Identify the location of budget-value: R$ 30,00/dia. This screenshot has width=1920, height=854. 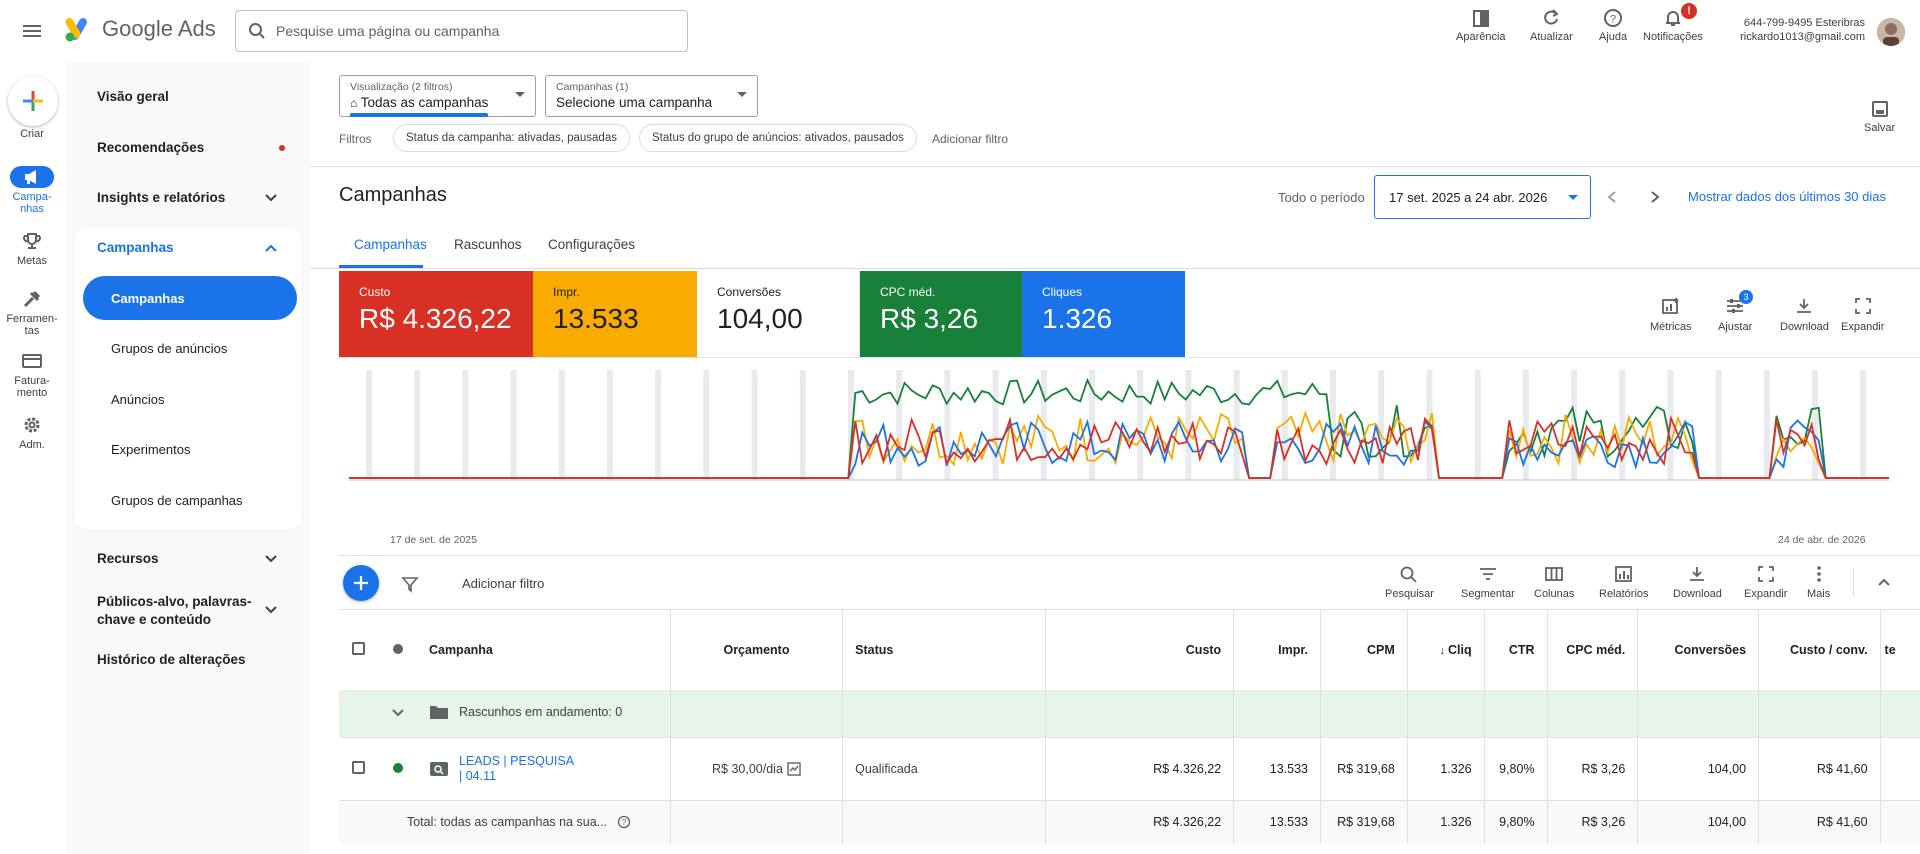
(747, 768).